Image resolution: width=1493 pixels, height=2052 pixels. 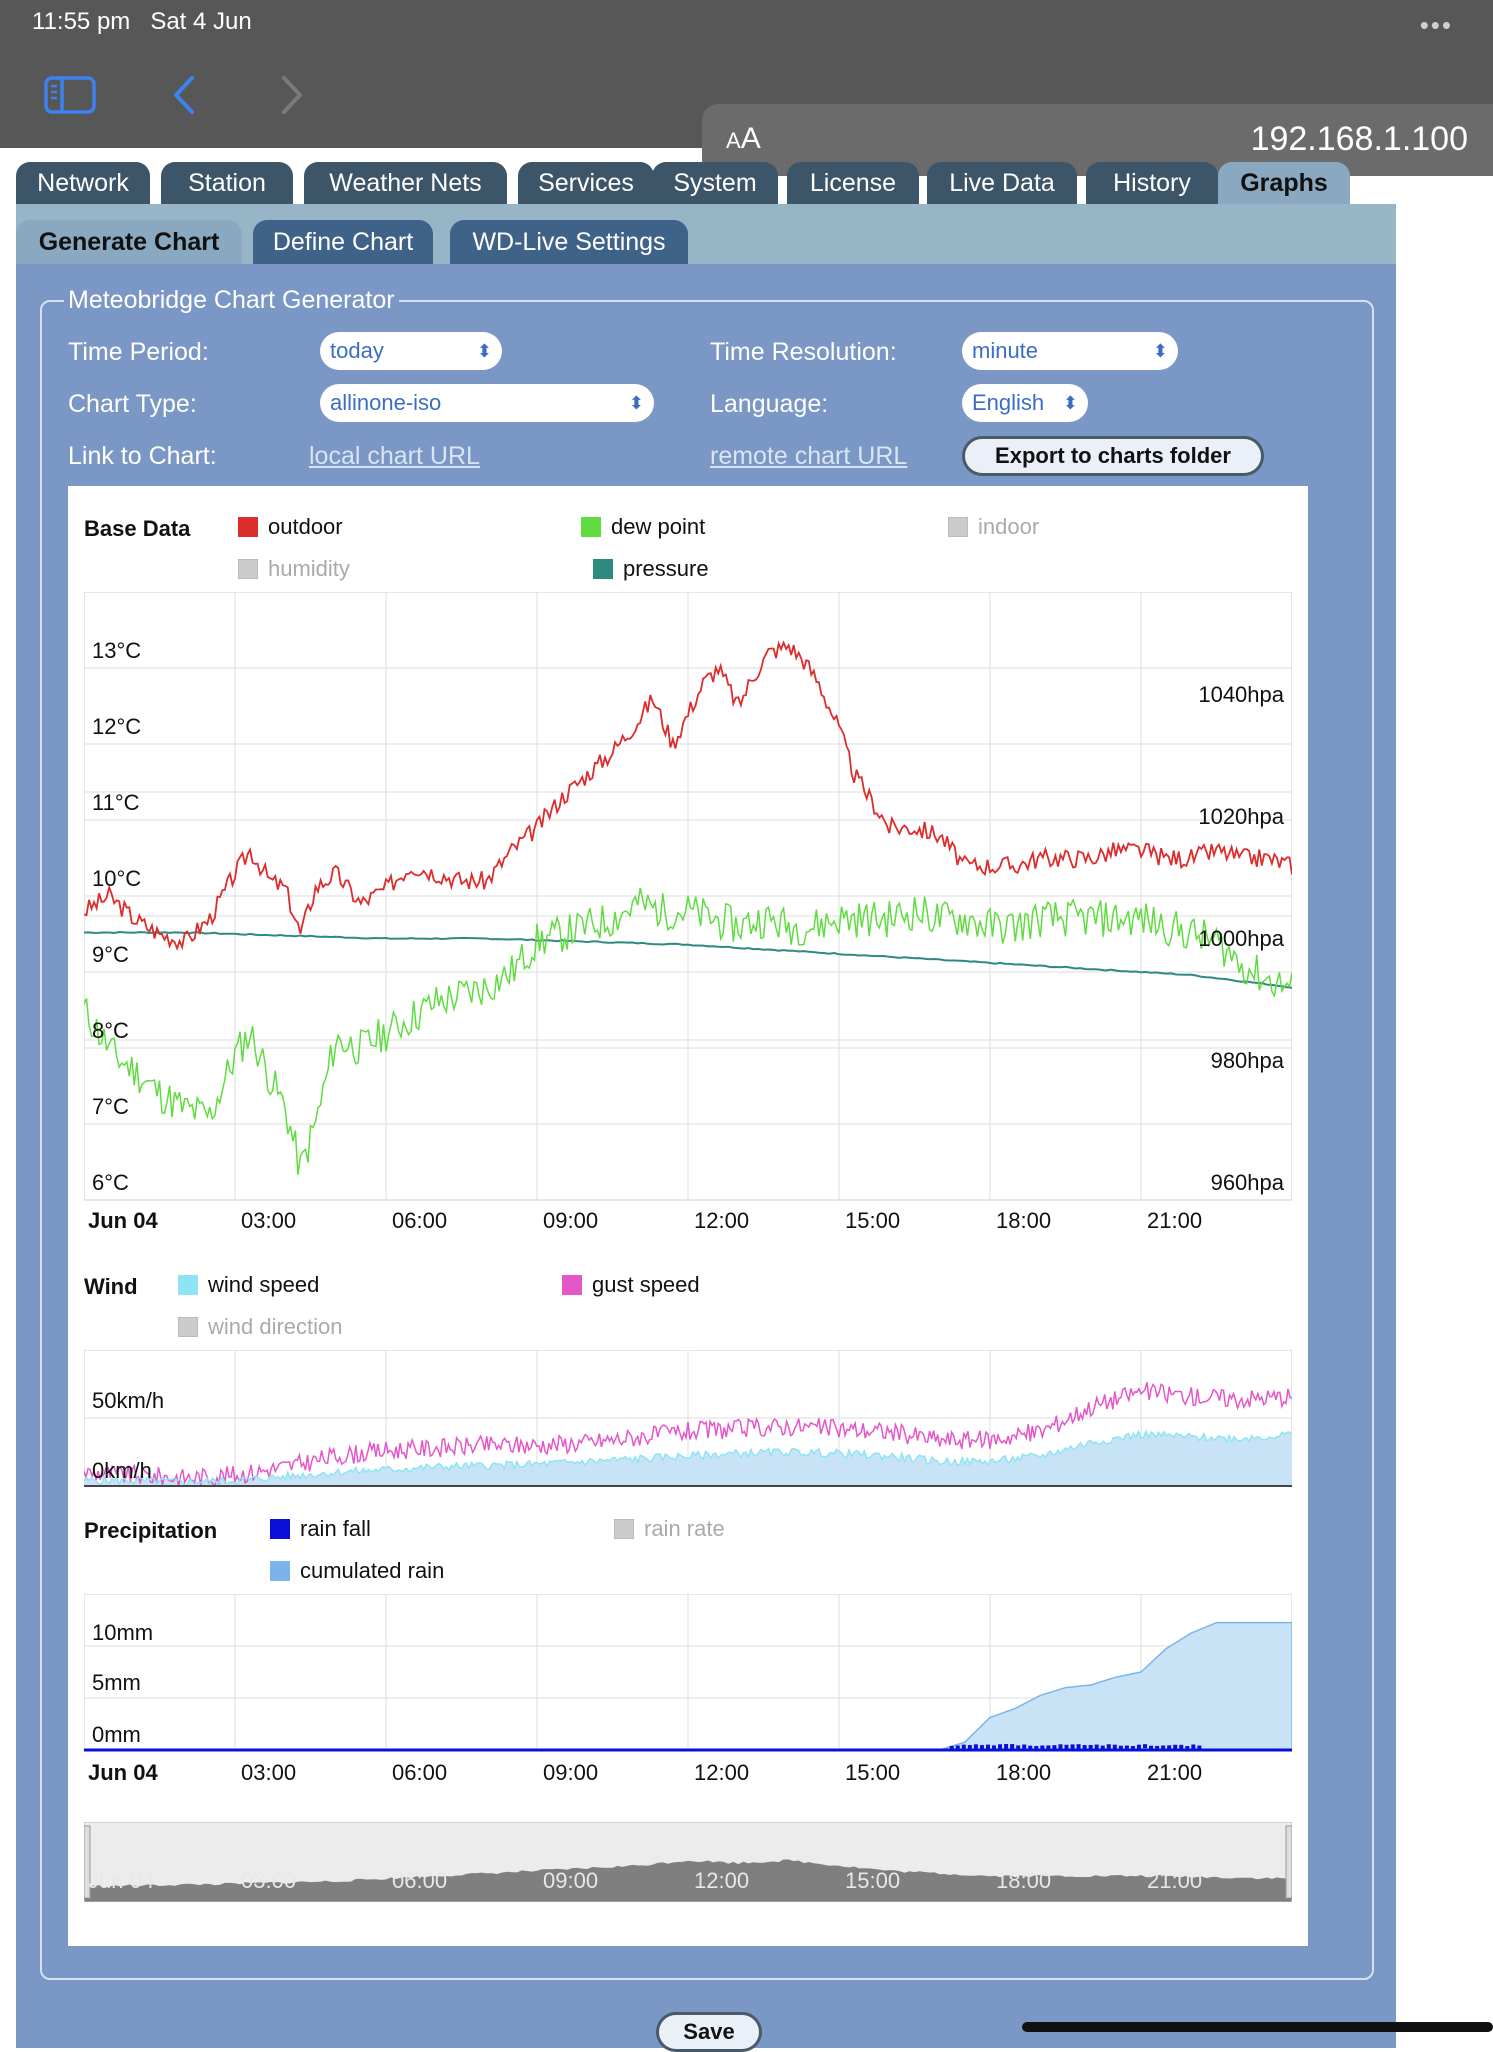 What do you see at coordinates (405, 183) in the screenshot?
I see `tab-weather-nets: Weather Nets` at bounding box center [405, 183].